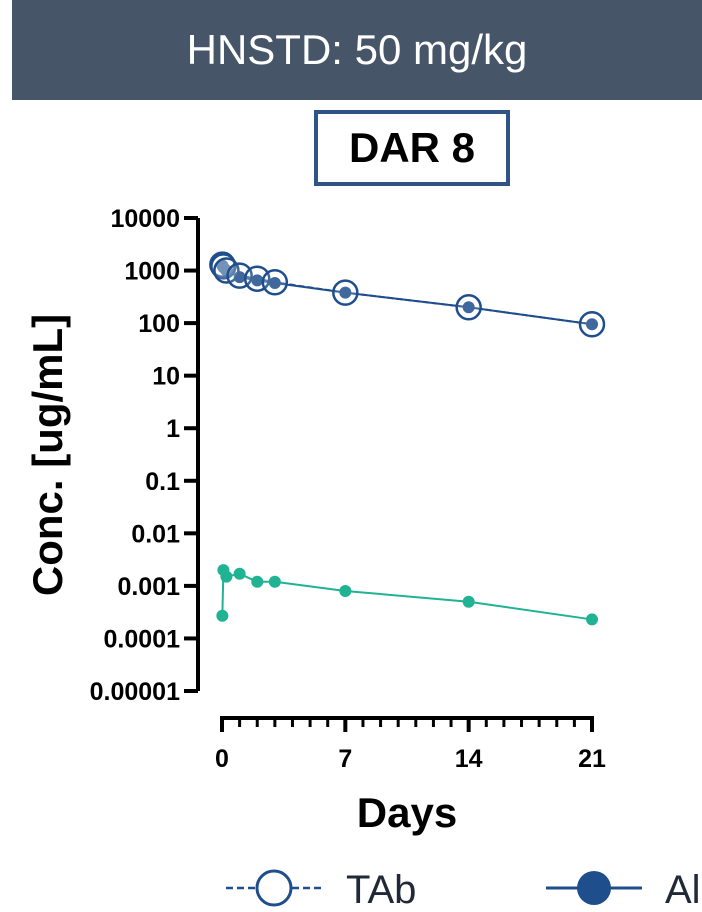 The image size is (702, 912). I want to click on panel-header: HNSTD: 50 mg/kg, so click(357, 50).